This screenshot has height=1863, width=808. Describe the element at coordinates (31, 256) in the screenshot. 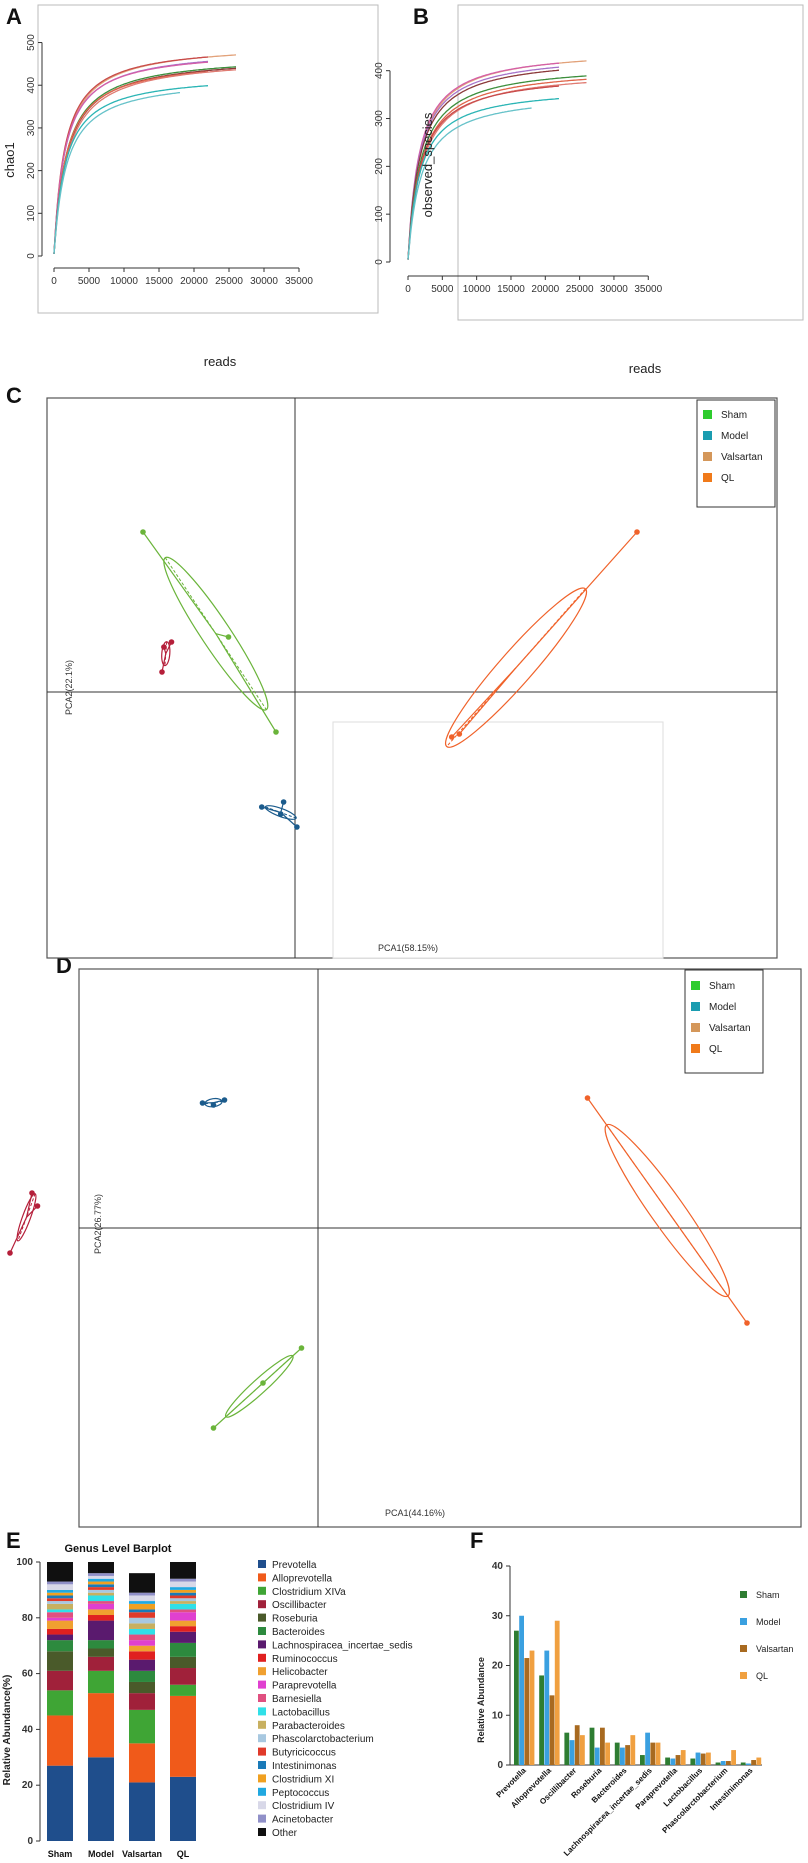

I see `panel-a-y-tick-label: 0` at that location.